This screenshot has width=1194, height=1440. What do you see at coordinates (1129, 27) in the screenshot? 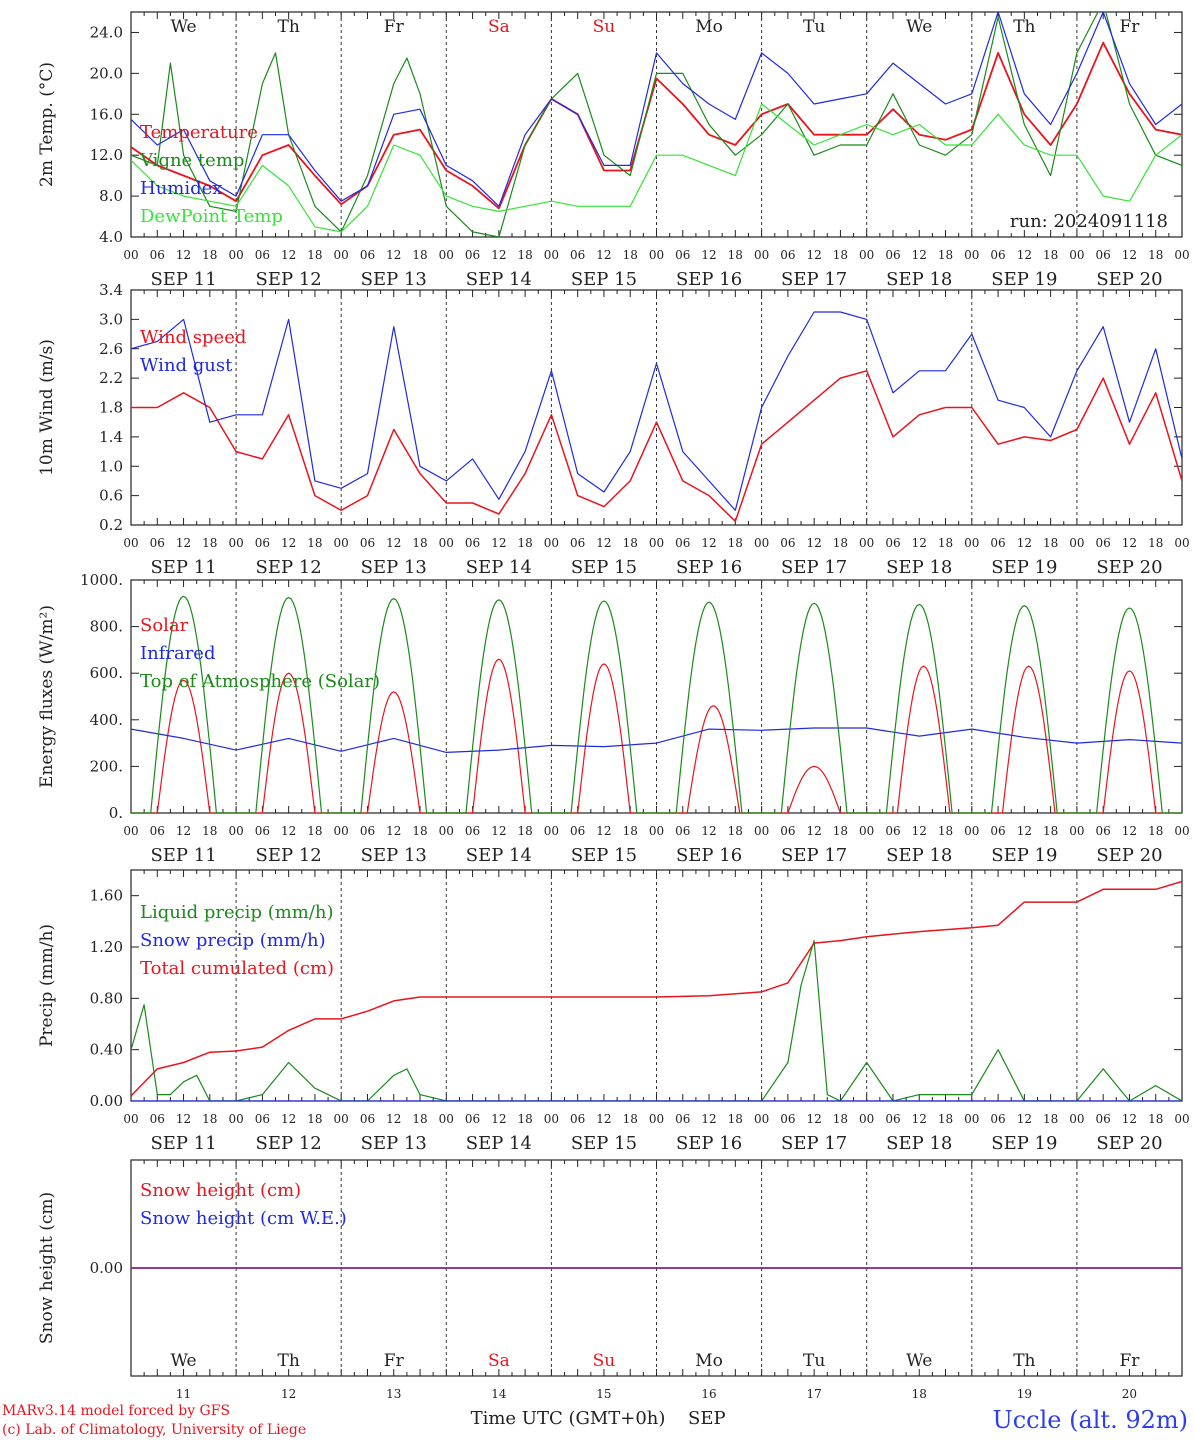
I see `weekday-label-top: Fr` at bounding box center [1129, 27].